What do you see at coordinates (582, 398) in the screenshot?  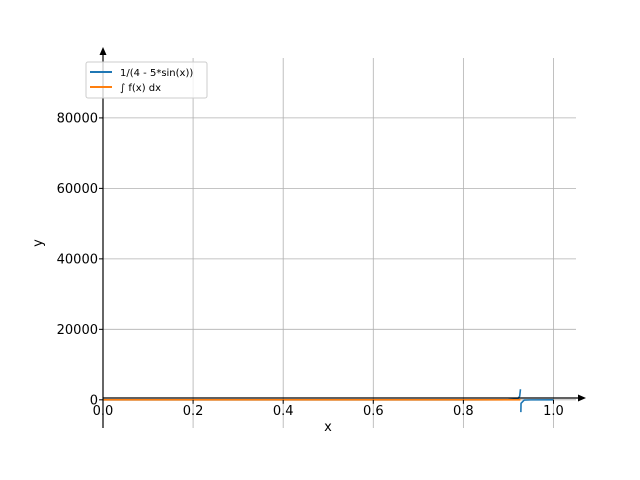 I see `x-axis-arrow` at bounding box center [582, 398].